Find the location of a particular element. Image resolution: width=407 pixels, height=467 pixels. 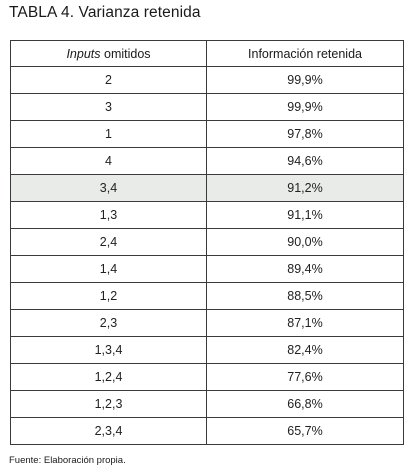

cell-inputs-omitted: 3,4 is located at coordinates (108, 188).